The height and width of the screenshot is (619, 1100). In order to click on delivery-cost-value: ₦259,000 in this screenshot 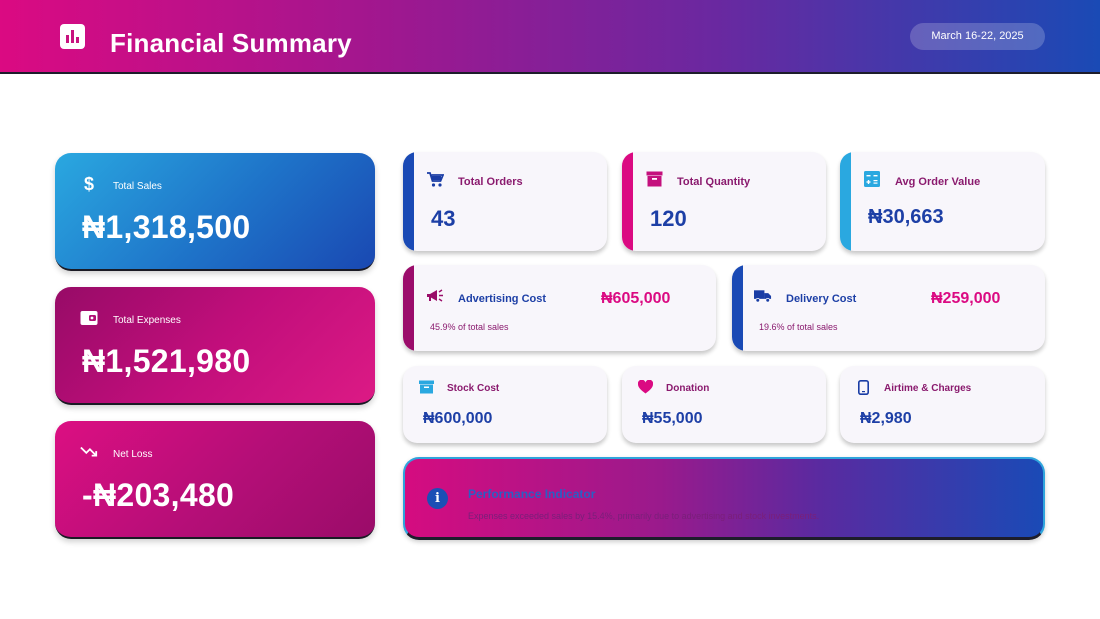, I will do `click(966, 298)`.